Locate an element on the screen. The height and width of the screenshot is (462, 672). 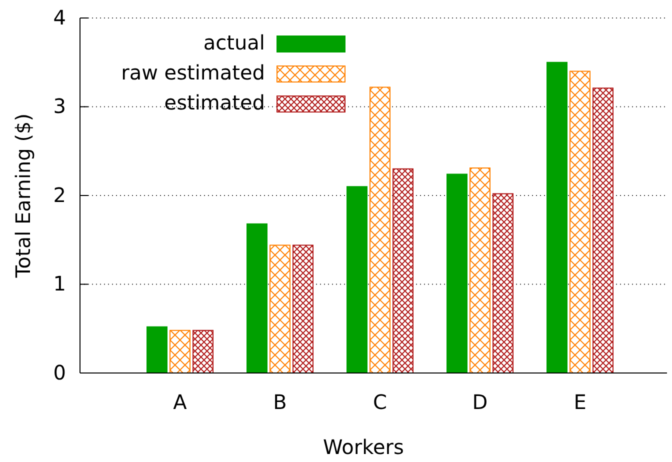
legend-label: estimated is located at coordinates (214, 102).